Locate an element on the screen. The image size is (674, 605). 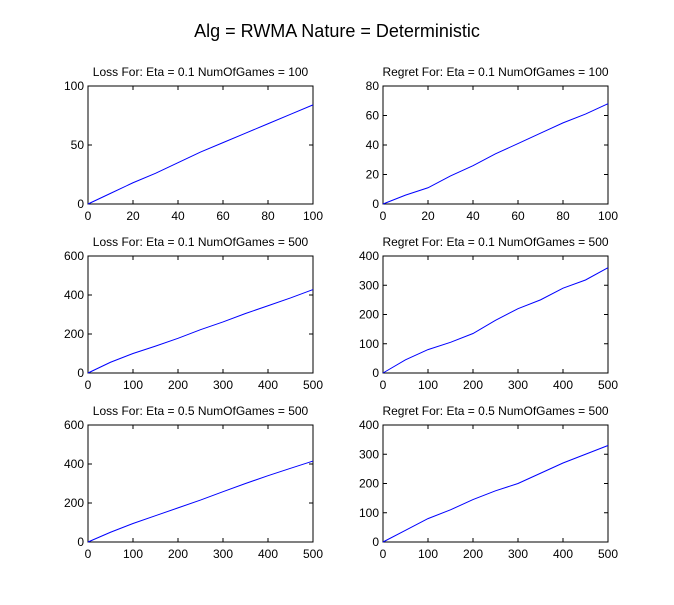
chart-title: Regret For: Eta = 0.1 NumOfGames = 500 is located at coordinates (495, 242).